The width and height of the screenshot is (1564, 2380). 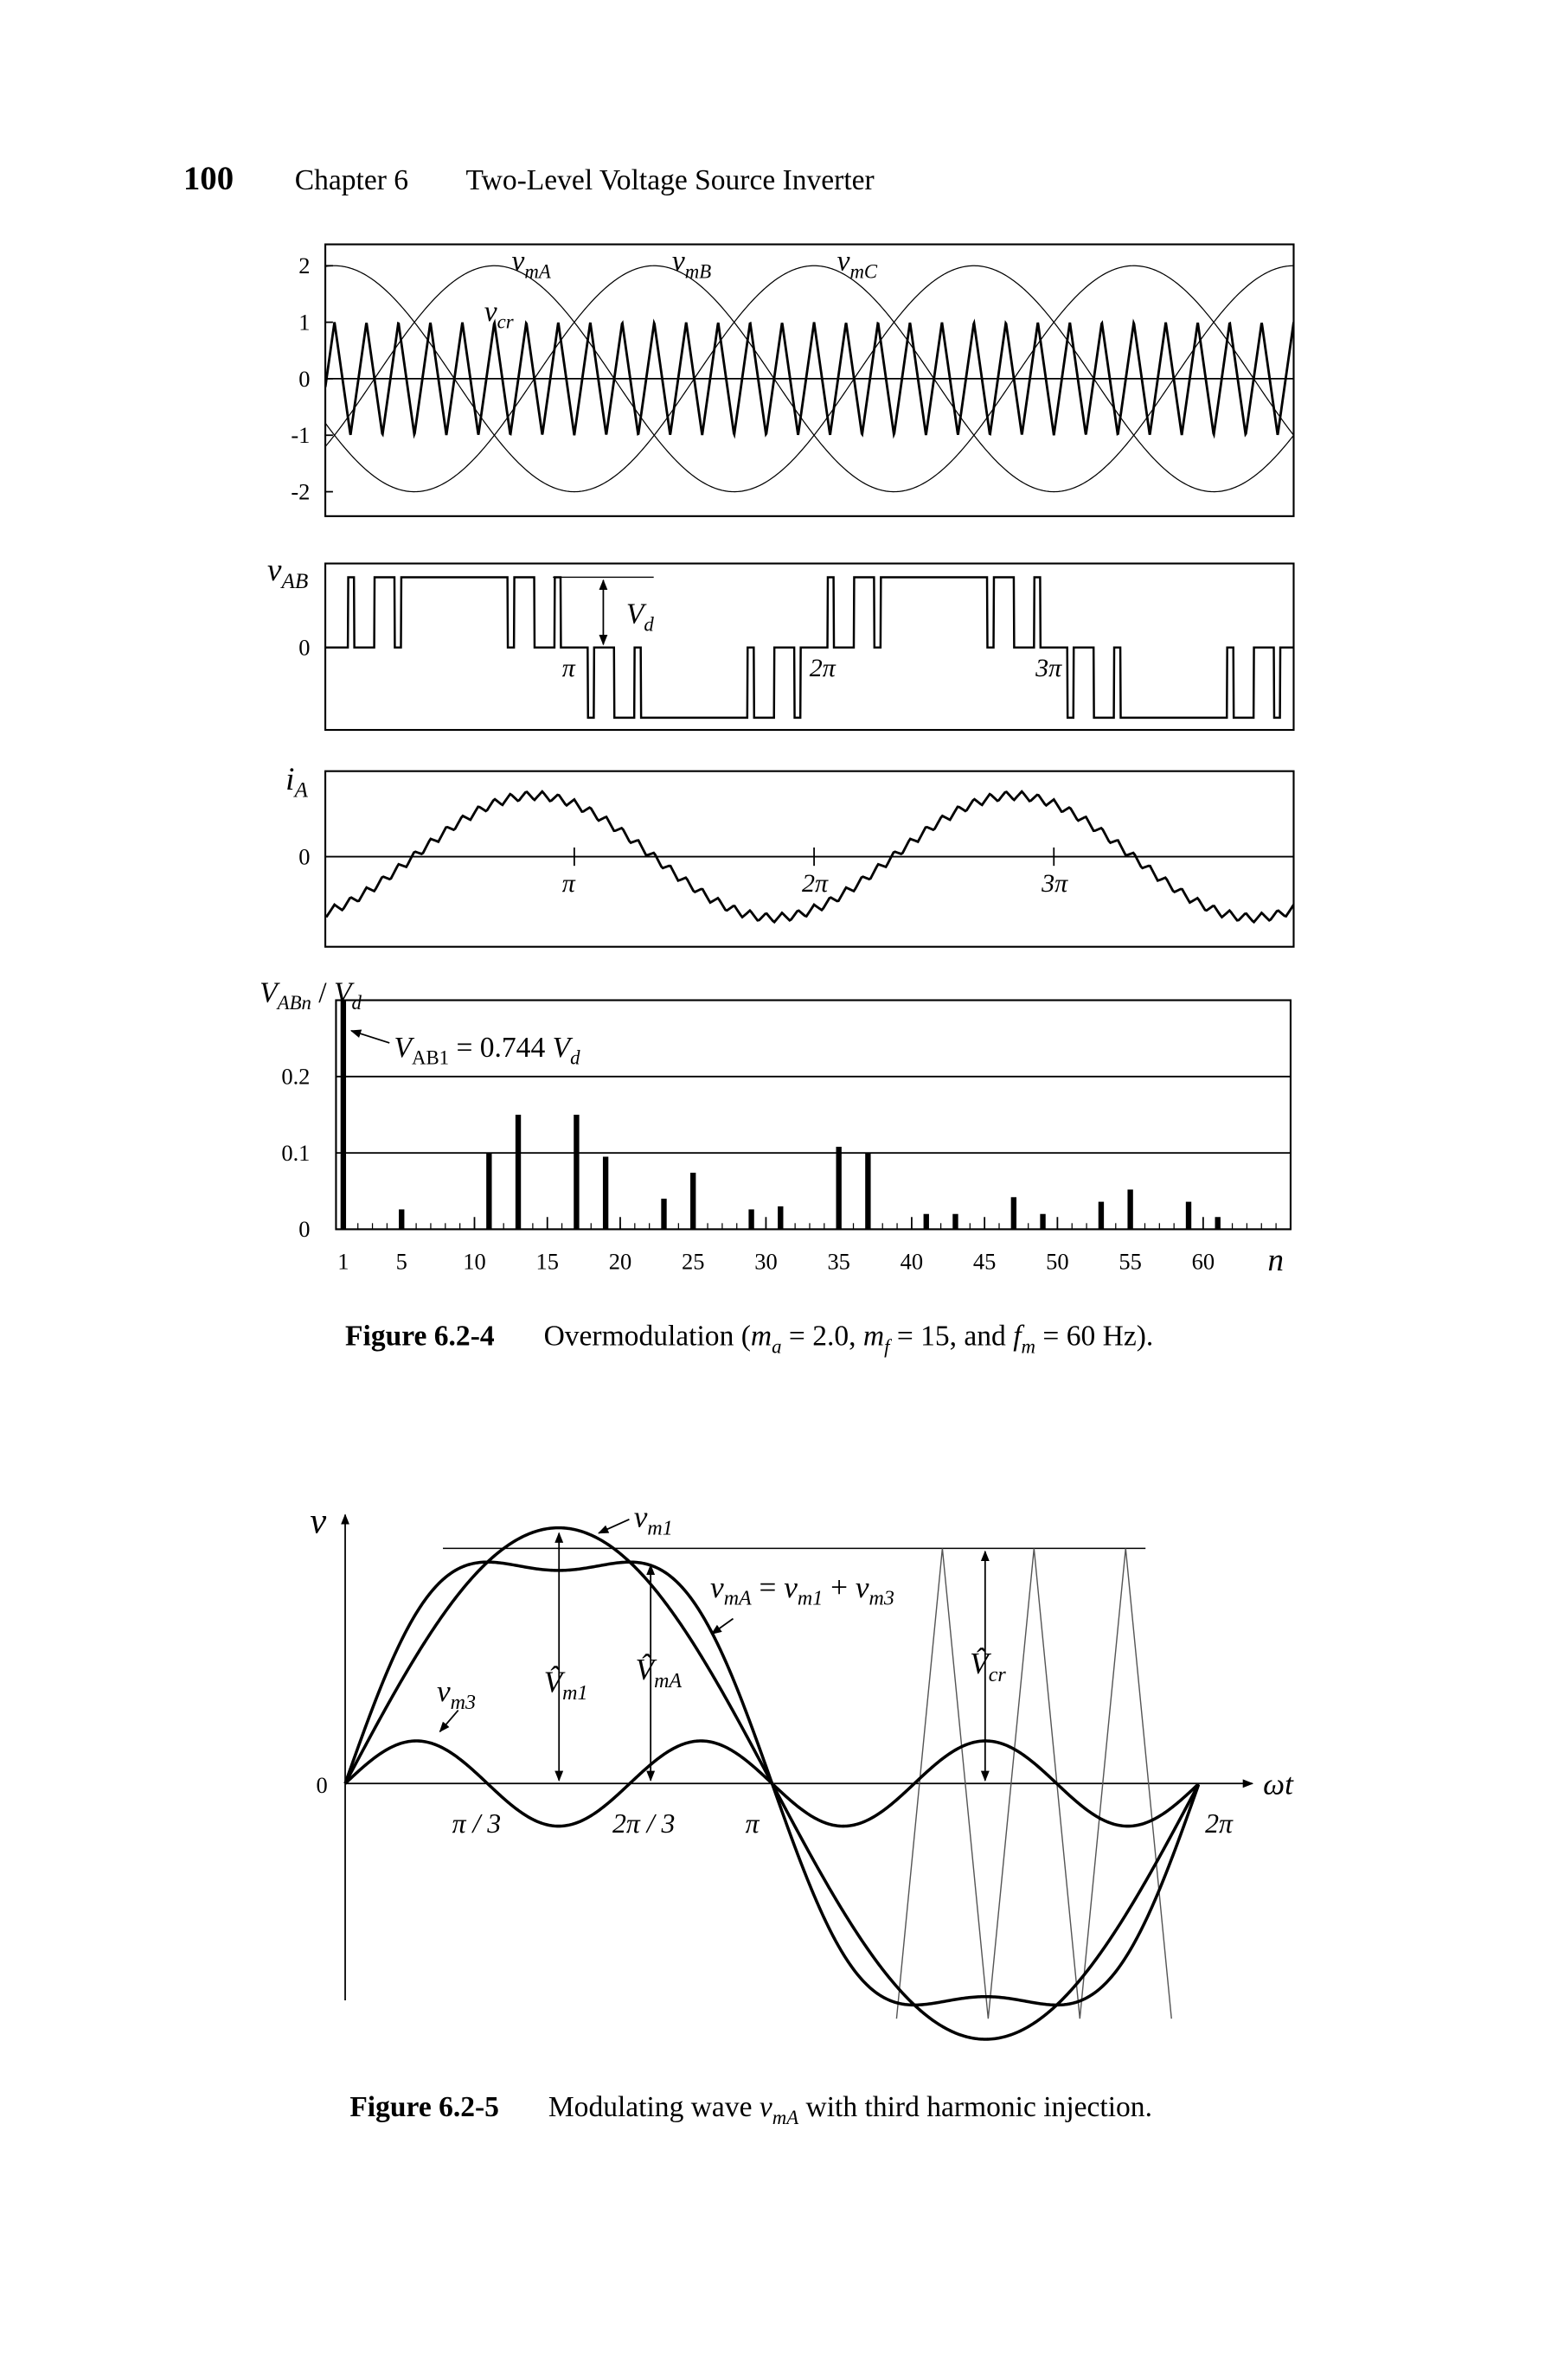 What do you see at coordinates (809, 648) in the screenshot?
I see `vab-wave` at bounding box center [809, 648].